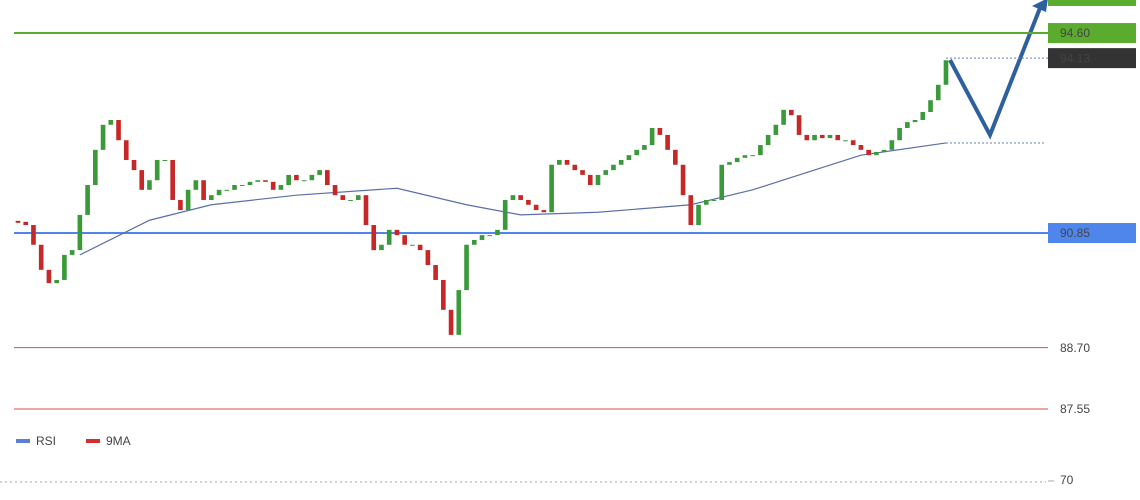 This screenshot has width=1140, height=500. Describe the element at coordinates (1075, 233) in the screenshot. I see `level-label: 90.85` at that location.